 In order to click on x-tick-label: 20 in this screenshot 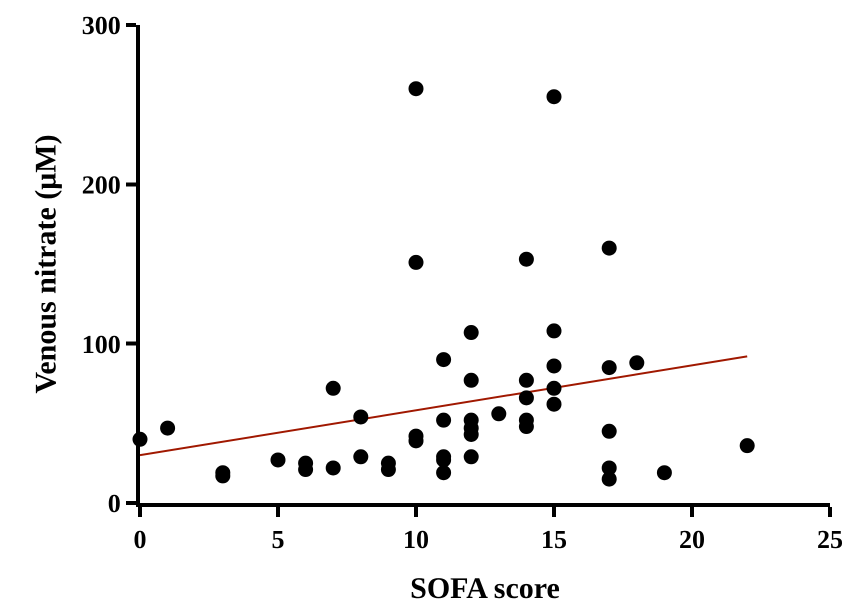, I will do `click(692, 539)`.